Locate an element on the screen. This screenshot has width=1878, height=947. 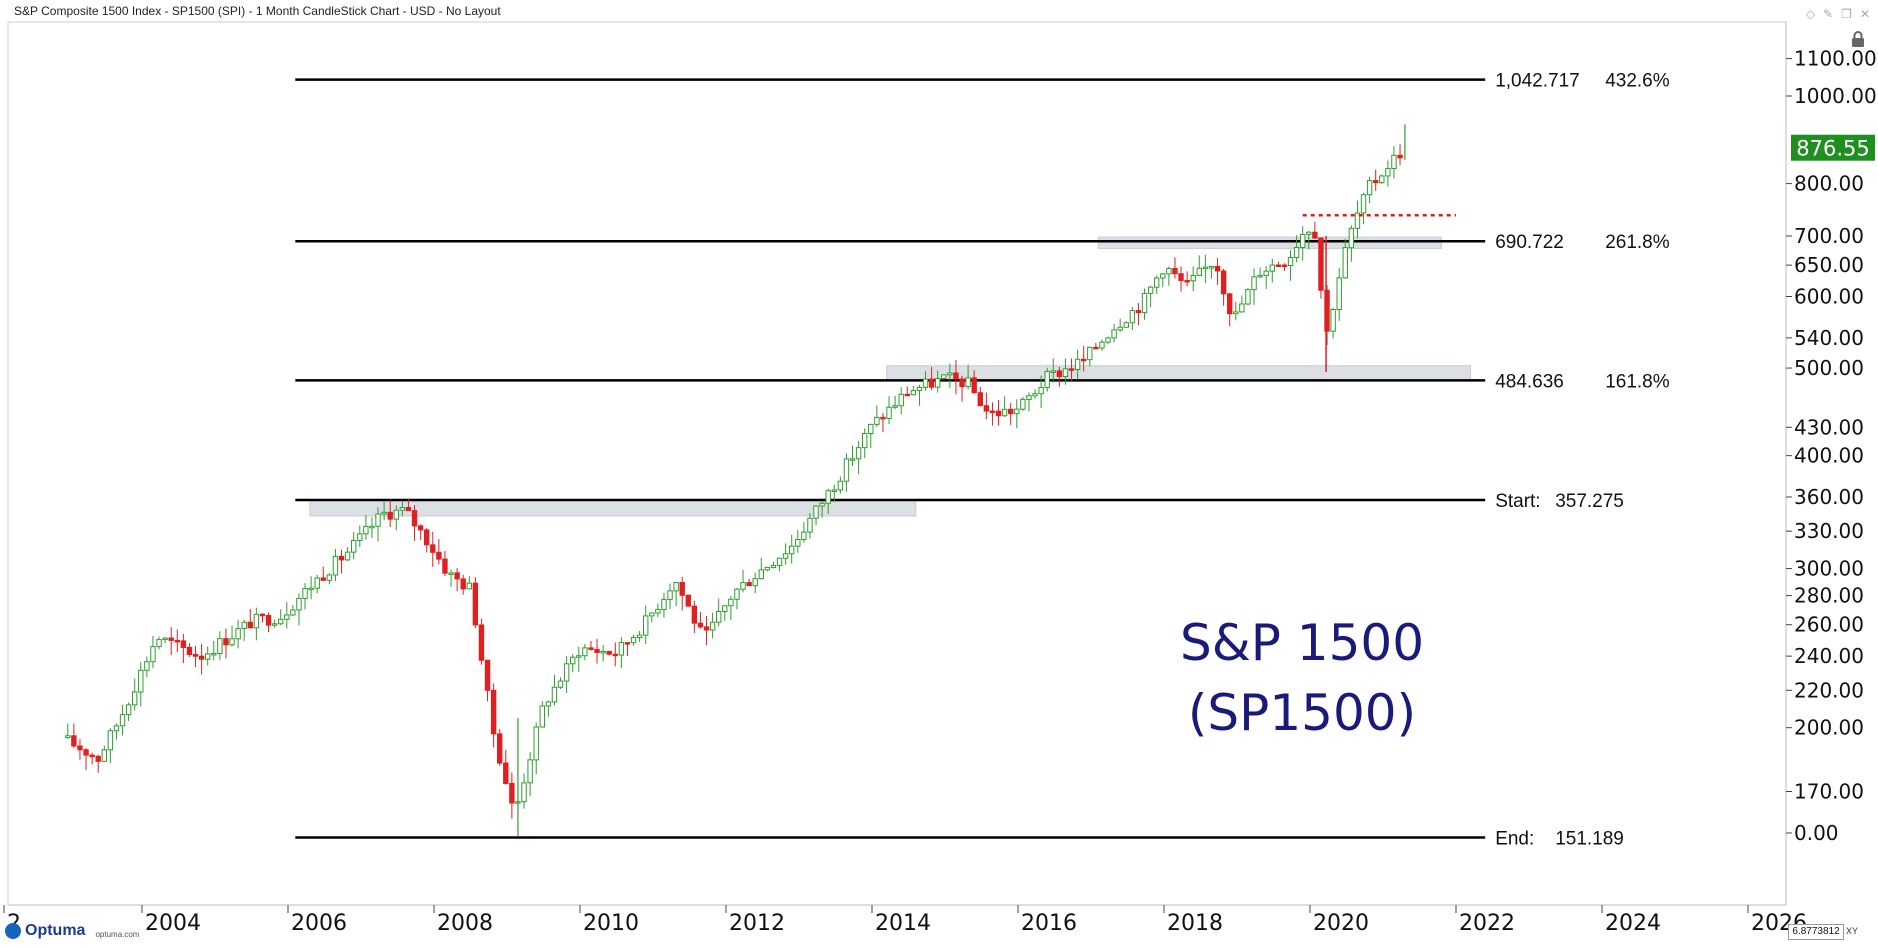
scale-input: 6.8773812 is located at coordinates (1816, 932).